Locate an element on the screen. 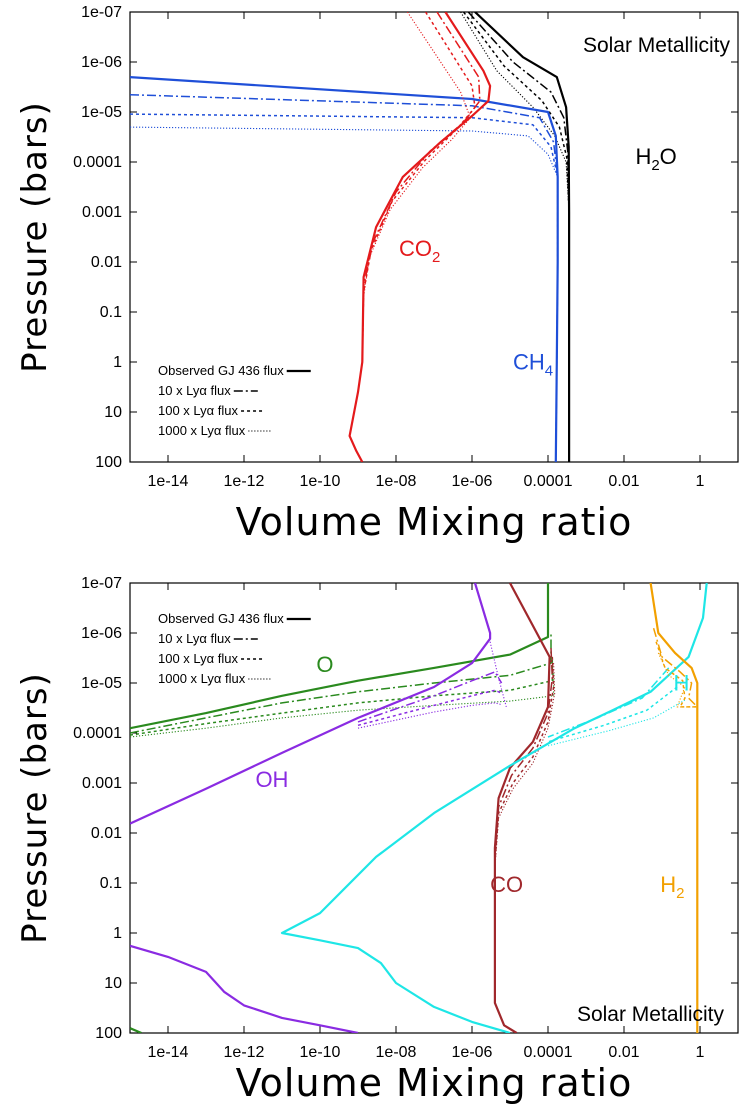  species-label: H2O is located at coordinates (655, 159).